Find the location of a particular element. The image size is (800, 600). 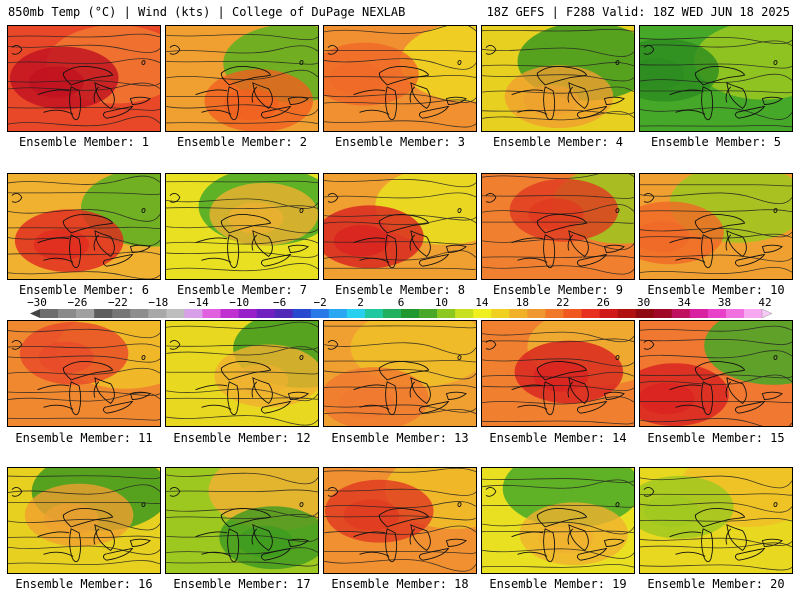

ensemble-member-label: Ensemble Member: 10 is located at coordinates (716, 290).